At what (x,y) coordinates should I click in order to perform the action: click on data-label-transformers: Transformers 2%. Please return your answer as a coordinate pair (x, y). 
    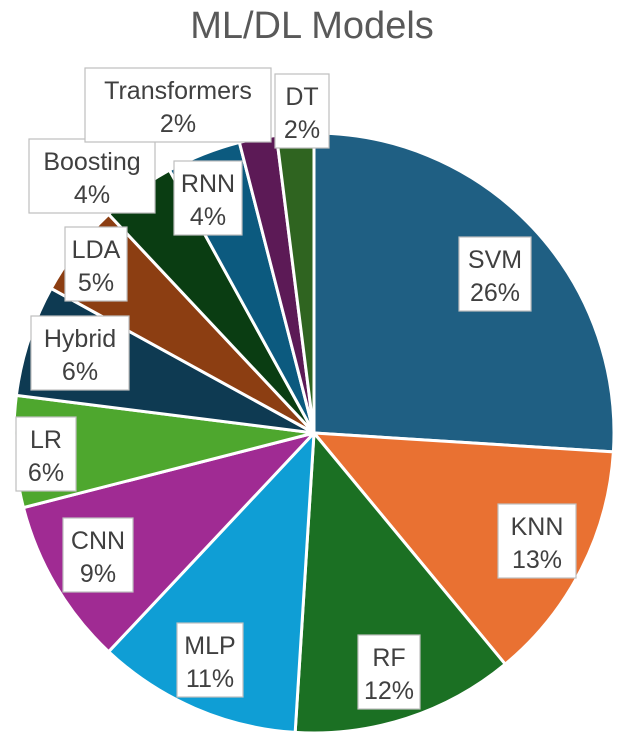
    Looking at the image, I should click on (178, 105).